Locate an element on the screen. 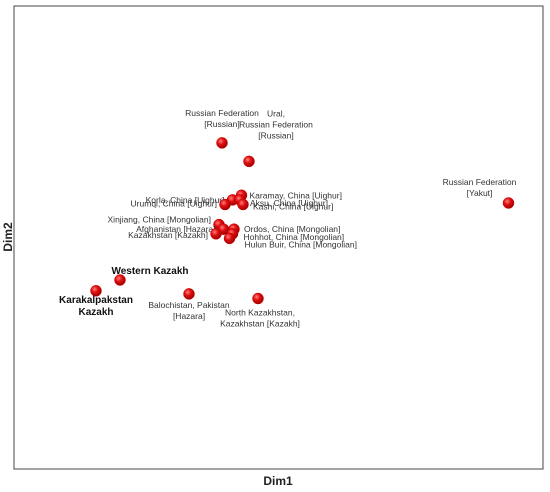 The width and height of the screenshot is (550, 492). point-label-line: Xinjiang, China [Mongolian] is located at coordinates (159, 220).